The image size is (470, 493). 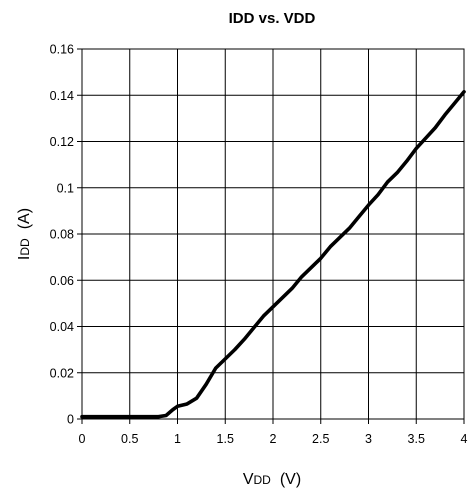 What do you see at coordinates (416, 439) in the screenshot?
I see `x-tick-label: 3.5` at bounding box center [416, 439].